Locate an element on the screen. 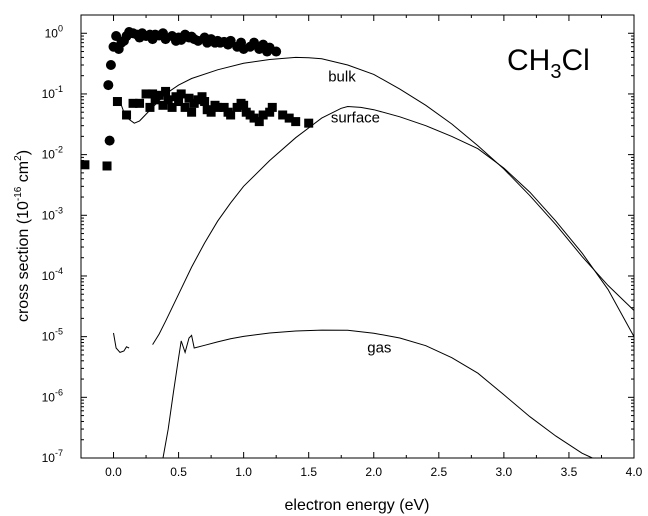 The height and width of the screenshot is (516, 648). y-tick-label: 10⁻² is located at coordinates (52, 153).